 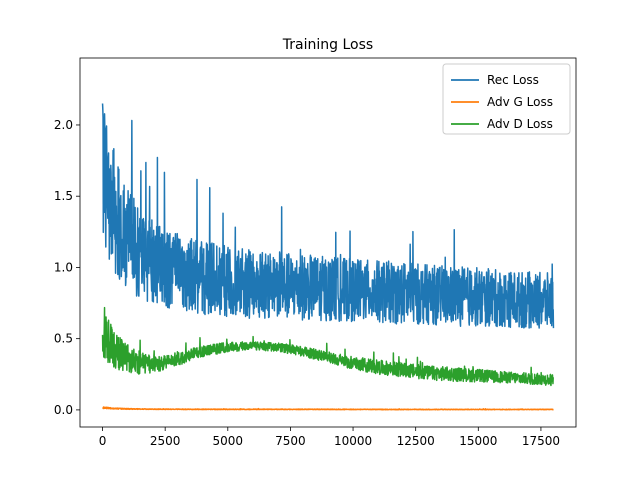 What do you see at coordinates (63, 339) in the screenshot?
I see `y-tick-label: 0.5` at bounding box center [63, 339].